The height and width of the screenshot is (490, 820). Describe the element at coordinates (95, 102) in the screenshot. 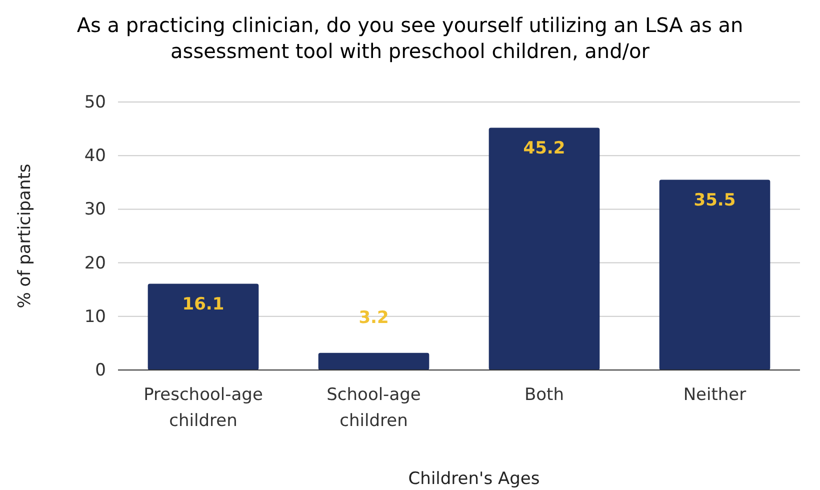

I see `y-tick-label: 50` at that location.